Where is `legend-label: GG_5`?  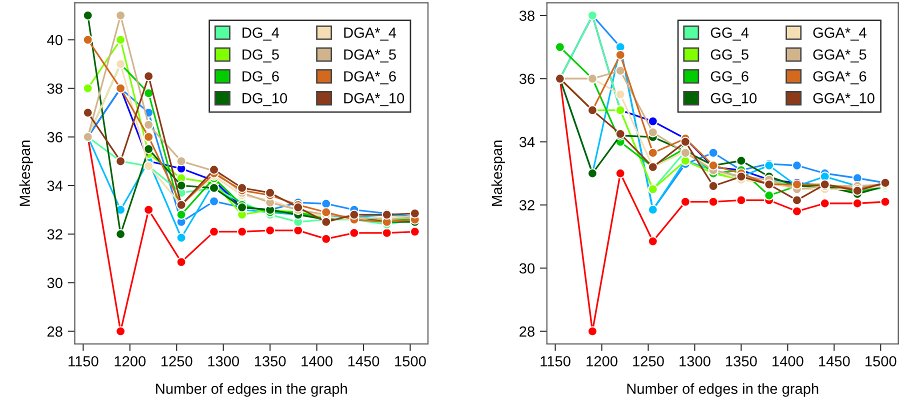 legend-label: GG_5 is located at coordinates (729, 55).